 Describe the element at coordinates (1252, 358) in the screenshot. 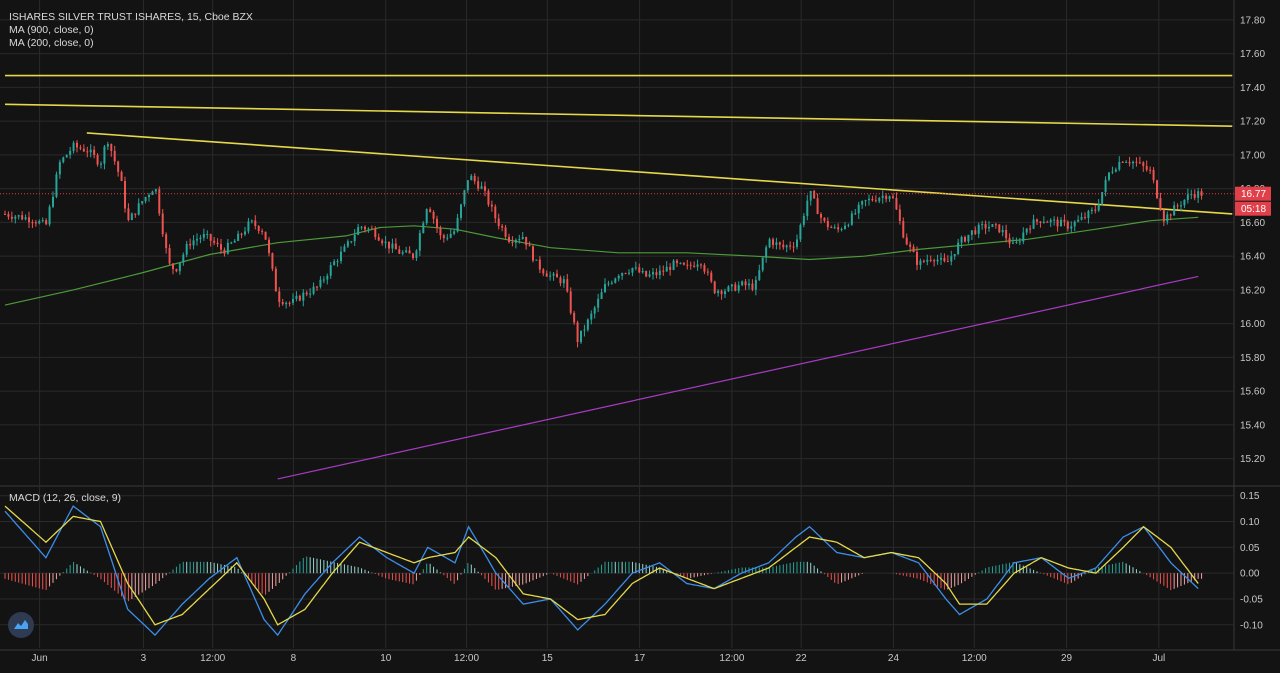

I see `price-tick-label: 15.80` at that location.